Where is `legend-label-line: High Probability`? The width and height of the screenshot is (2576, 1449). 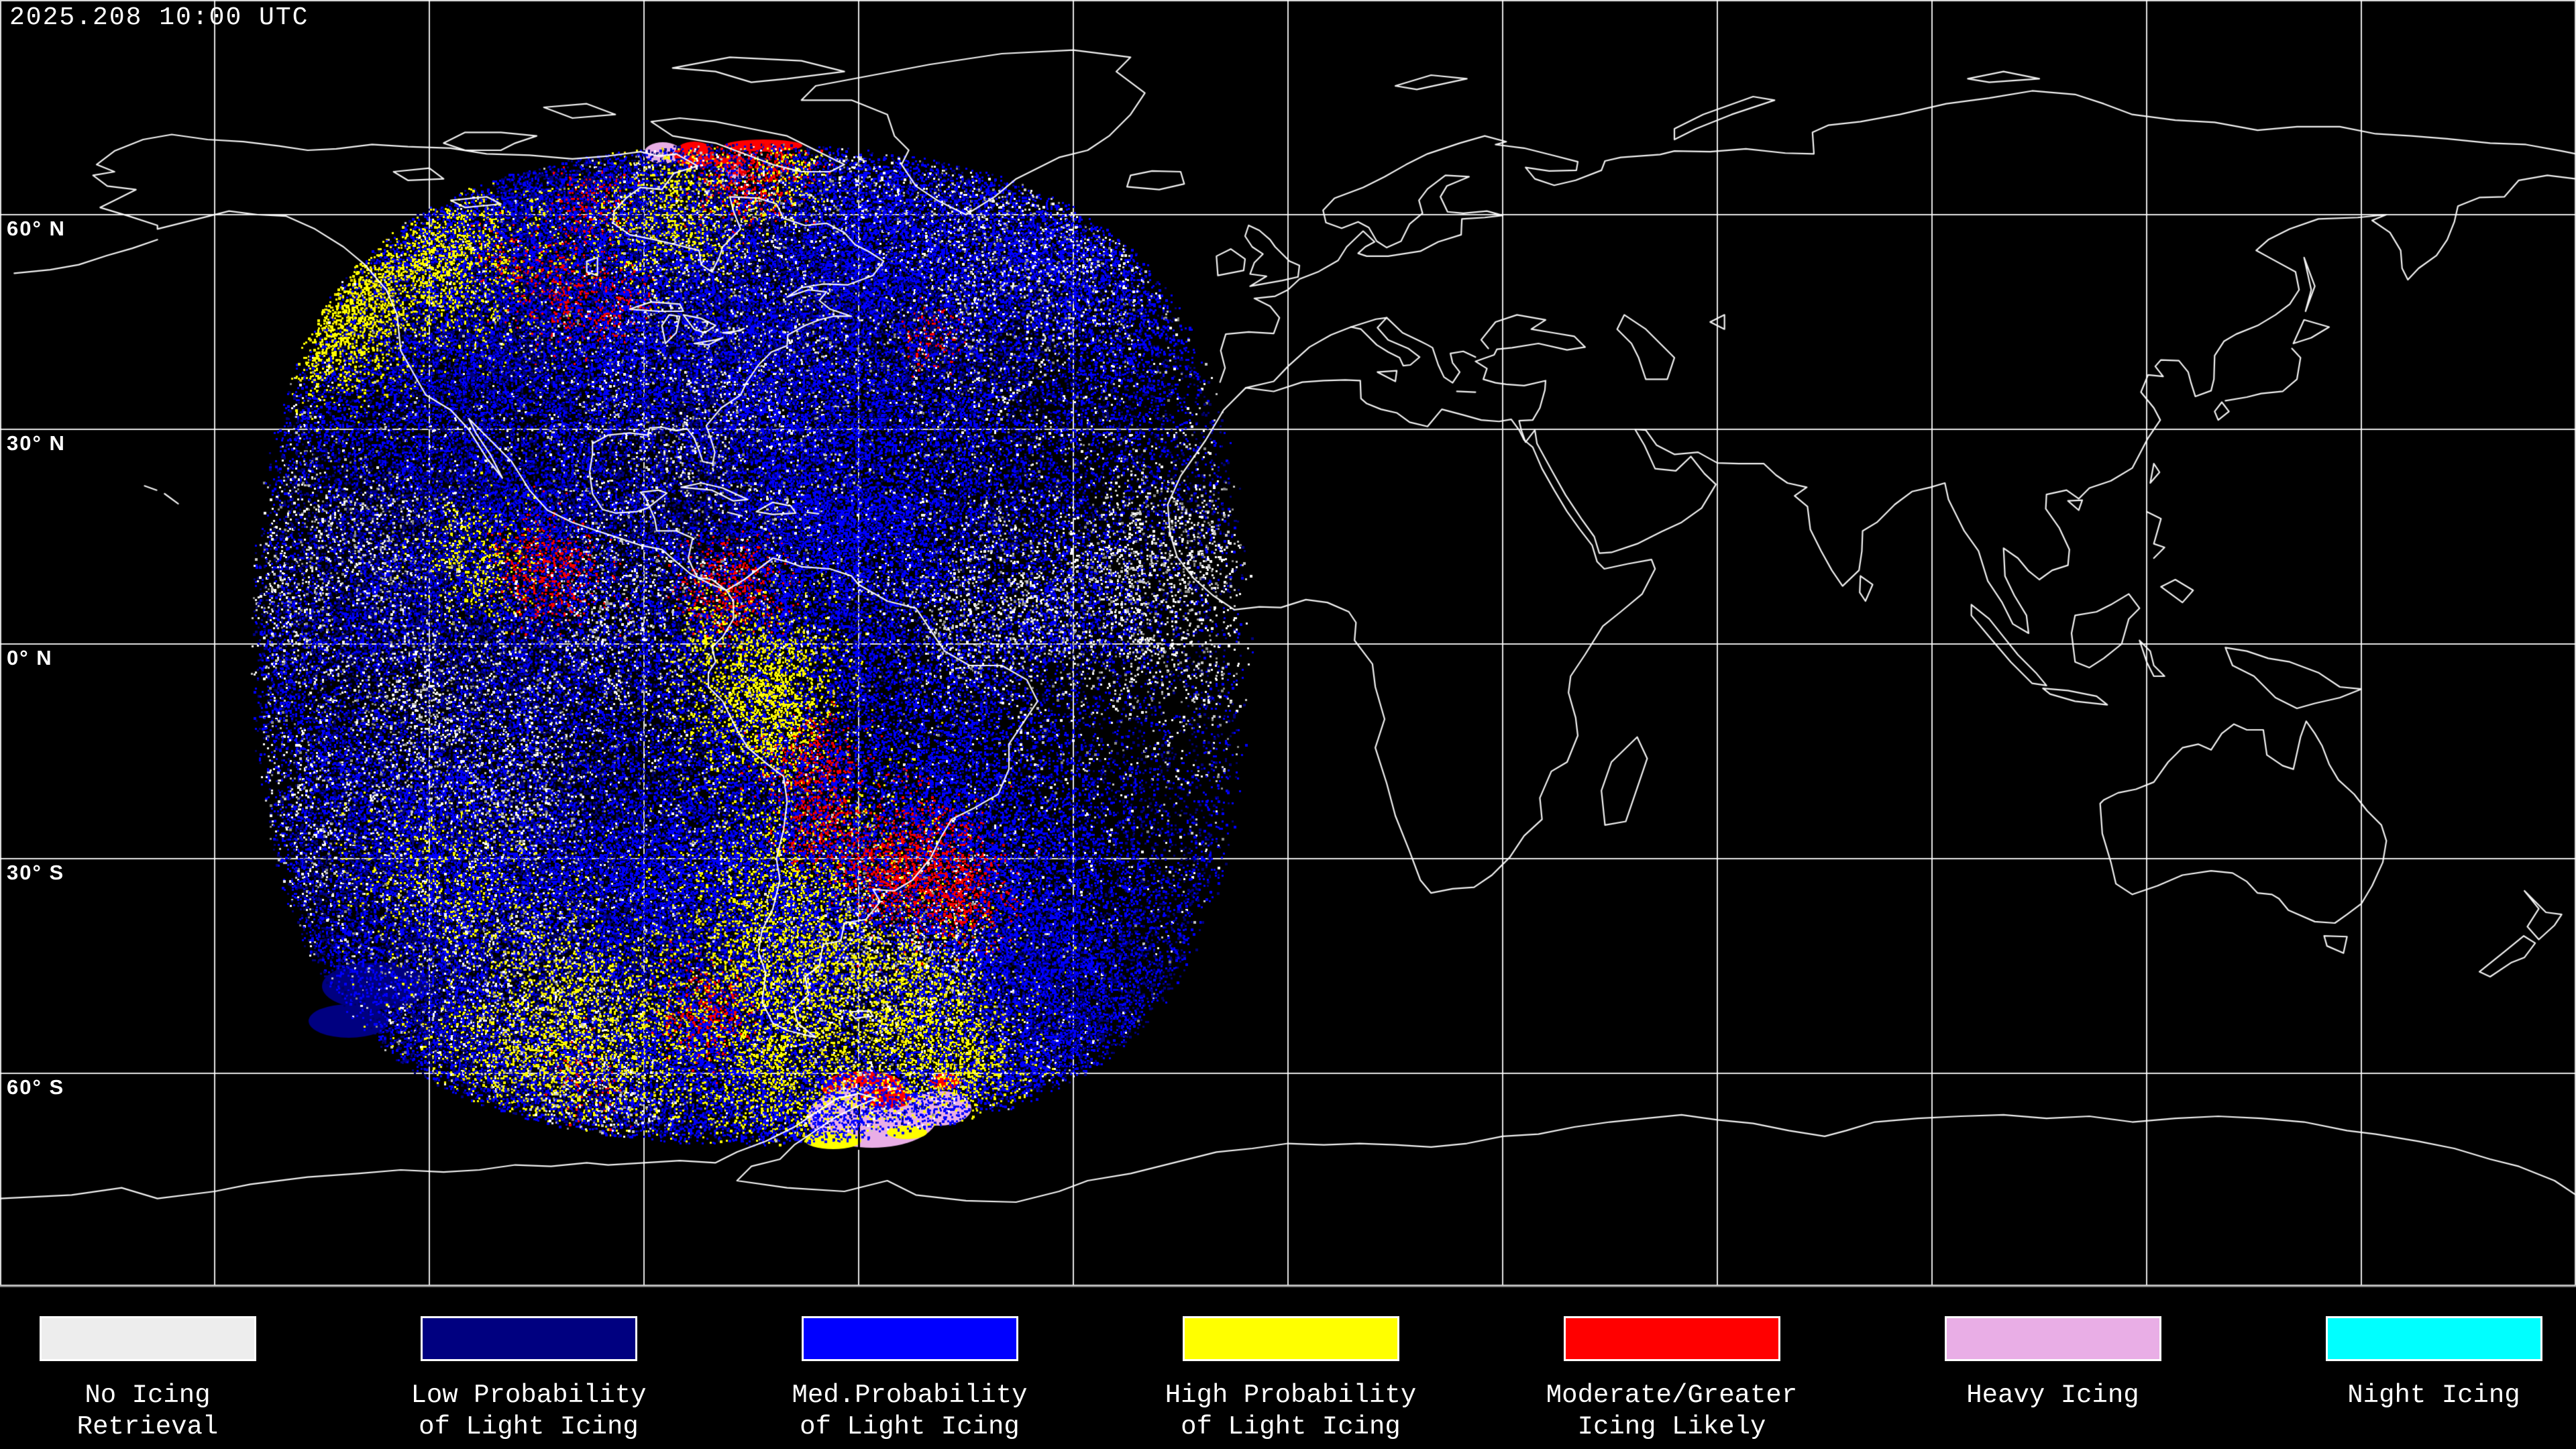 legend-label-line: High Probability is located at coordinates (1291, 1395).